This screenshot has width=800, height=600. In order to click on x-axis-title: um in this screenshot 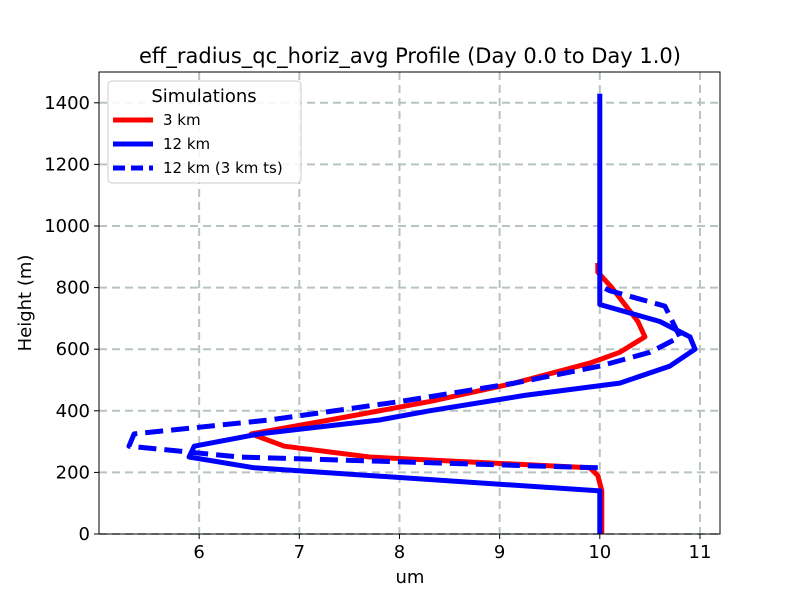, I will do `click(410, 577)`.